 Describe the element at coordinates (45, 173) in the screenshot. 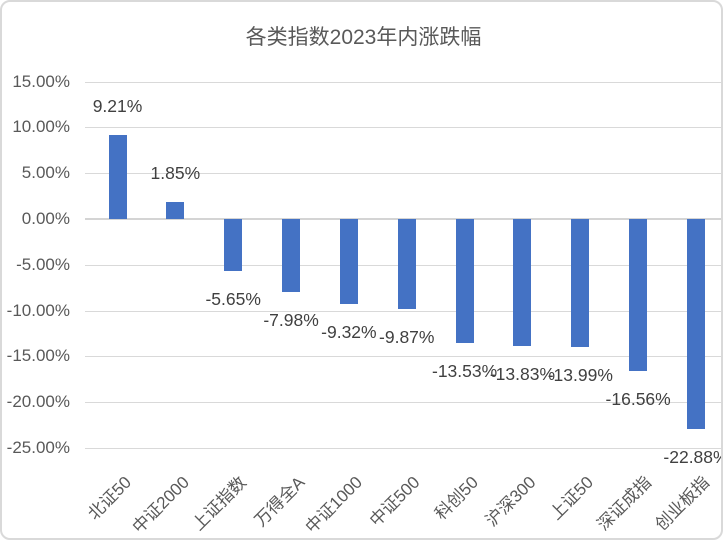

I see `y-tick-label: 5.00%` at that location.